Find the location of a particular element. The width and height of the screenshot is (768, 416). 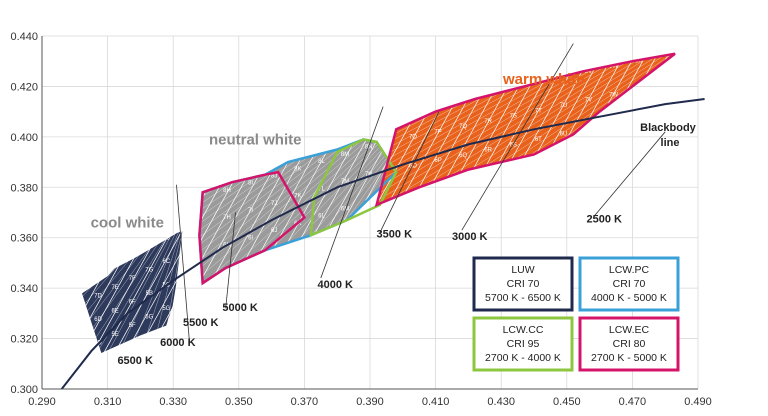

bin-label: 7V is located at coordinates (588, 101).